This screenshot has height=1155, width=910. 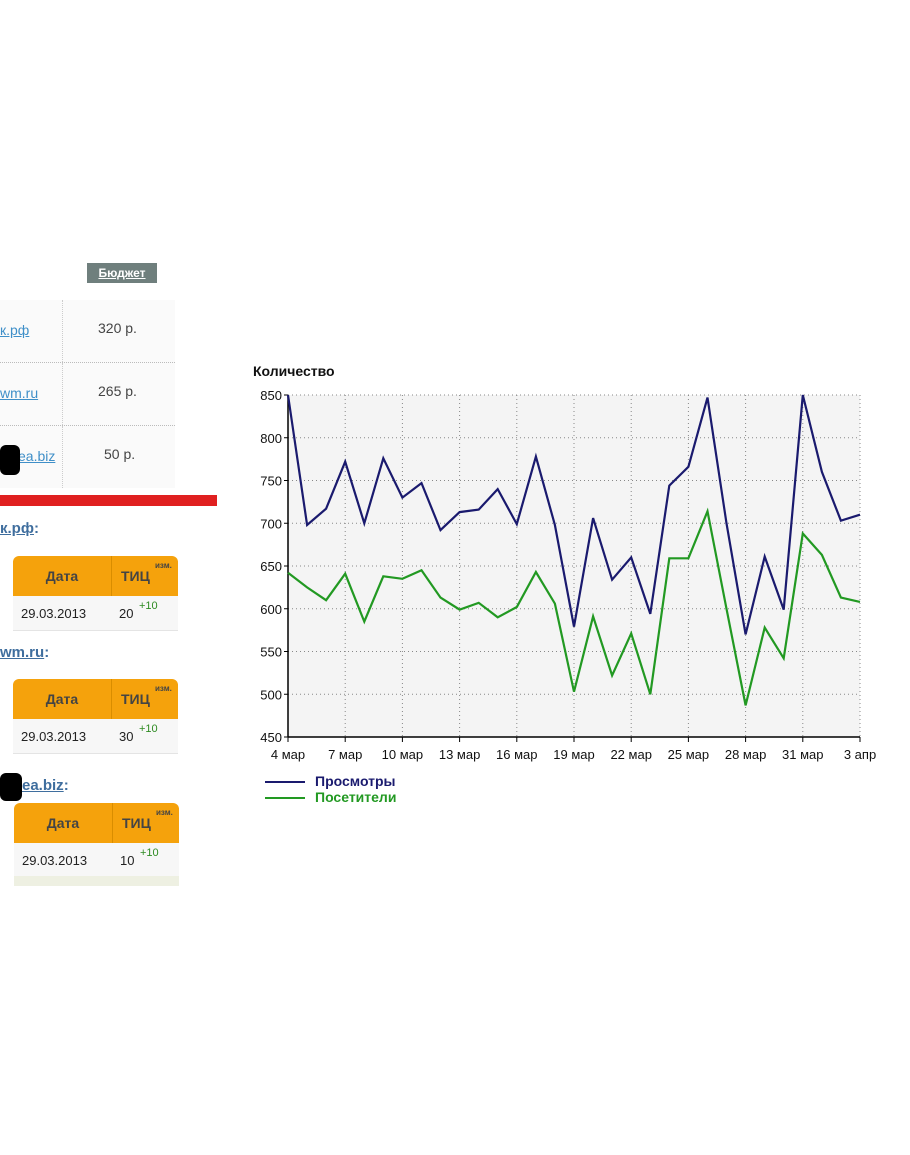 I want to click on tic-table: Дата ТИЦ изм. 29.03.2013 20 +10, so click(x=95, y=593).